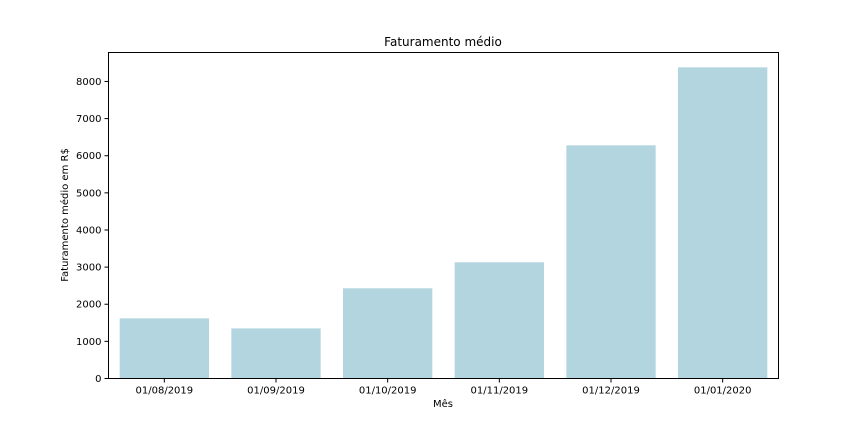 The height and width of the screenshot is (432, 864). Describe the element at coordinates (88, 193) in the screenshot. I see `y-tick-label: 5000` at that location.